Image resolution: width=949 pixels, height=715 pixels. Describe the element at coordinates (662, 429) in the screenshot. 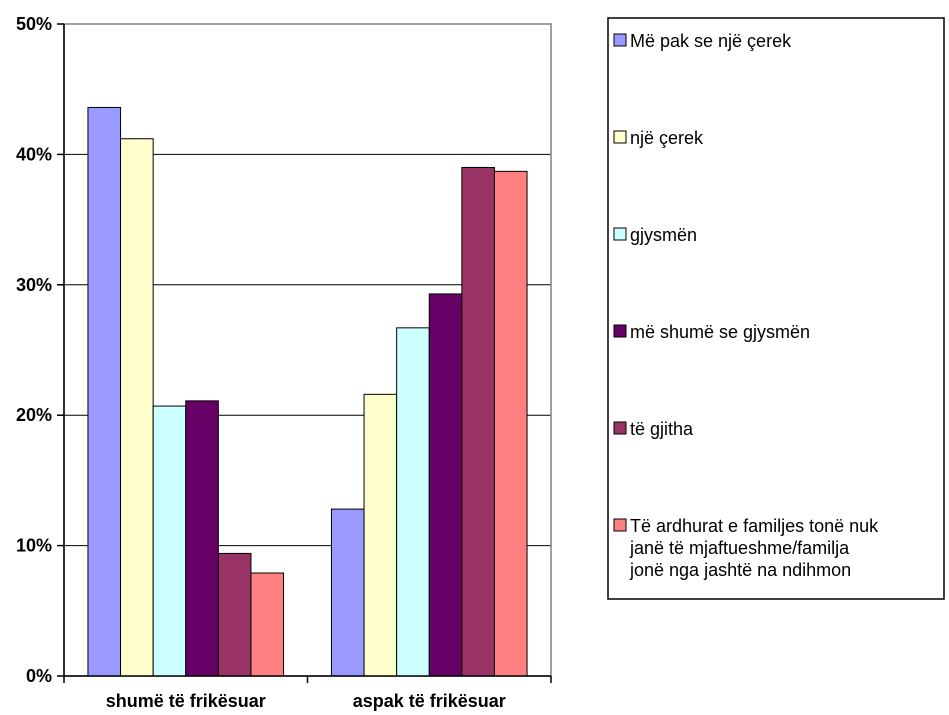

I see `legend-label: të gjitha` at that location.